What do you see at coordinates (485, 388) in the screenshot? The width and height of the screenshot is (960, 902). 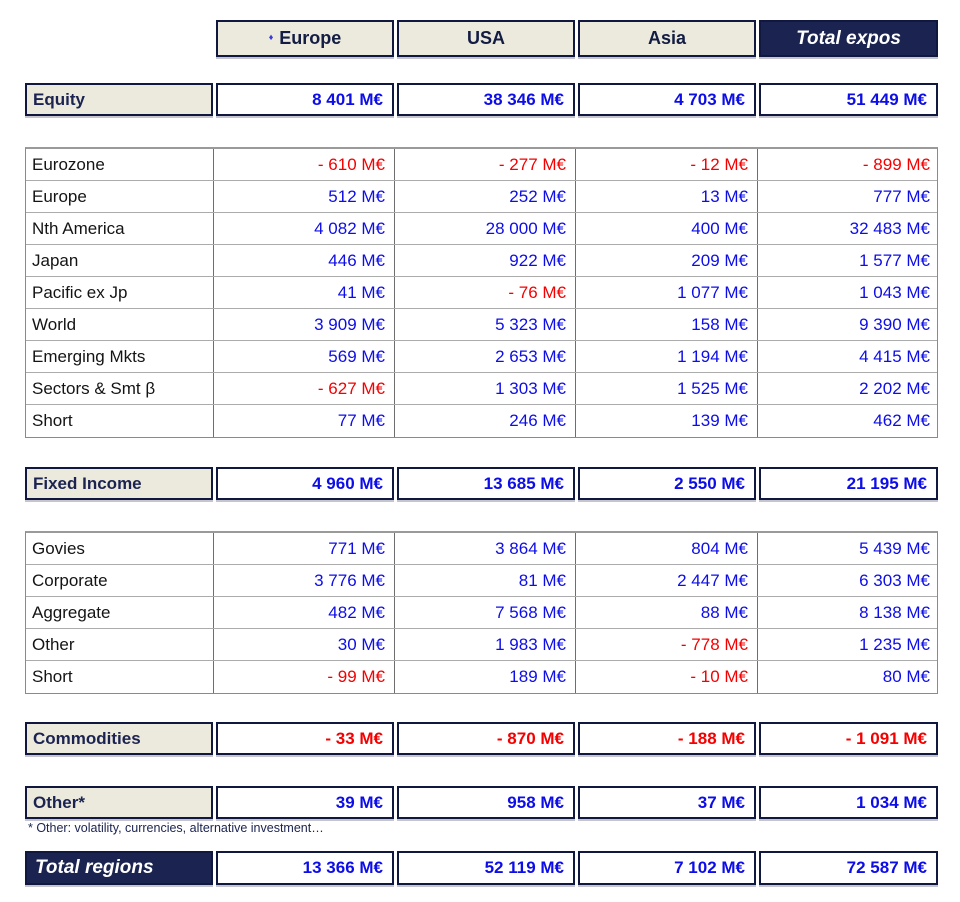 I see `value-cell: 1 303 M€` at bounding box center [485, 388].